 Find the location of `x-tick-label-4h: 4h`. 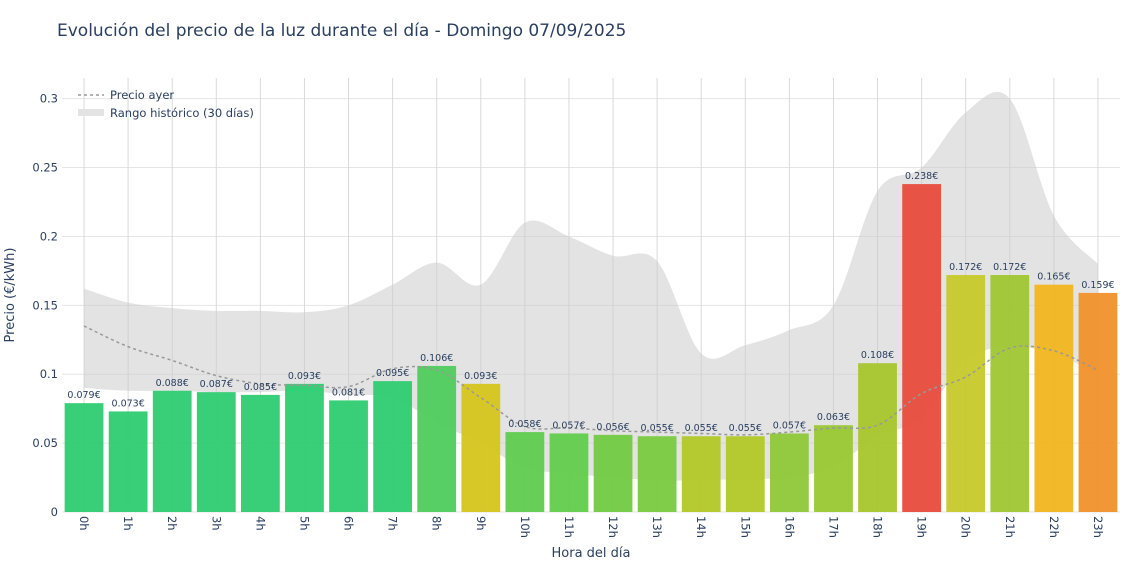

x-tick-label-4h: 4h is located at coordinates (260, 523).